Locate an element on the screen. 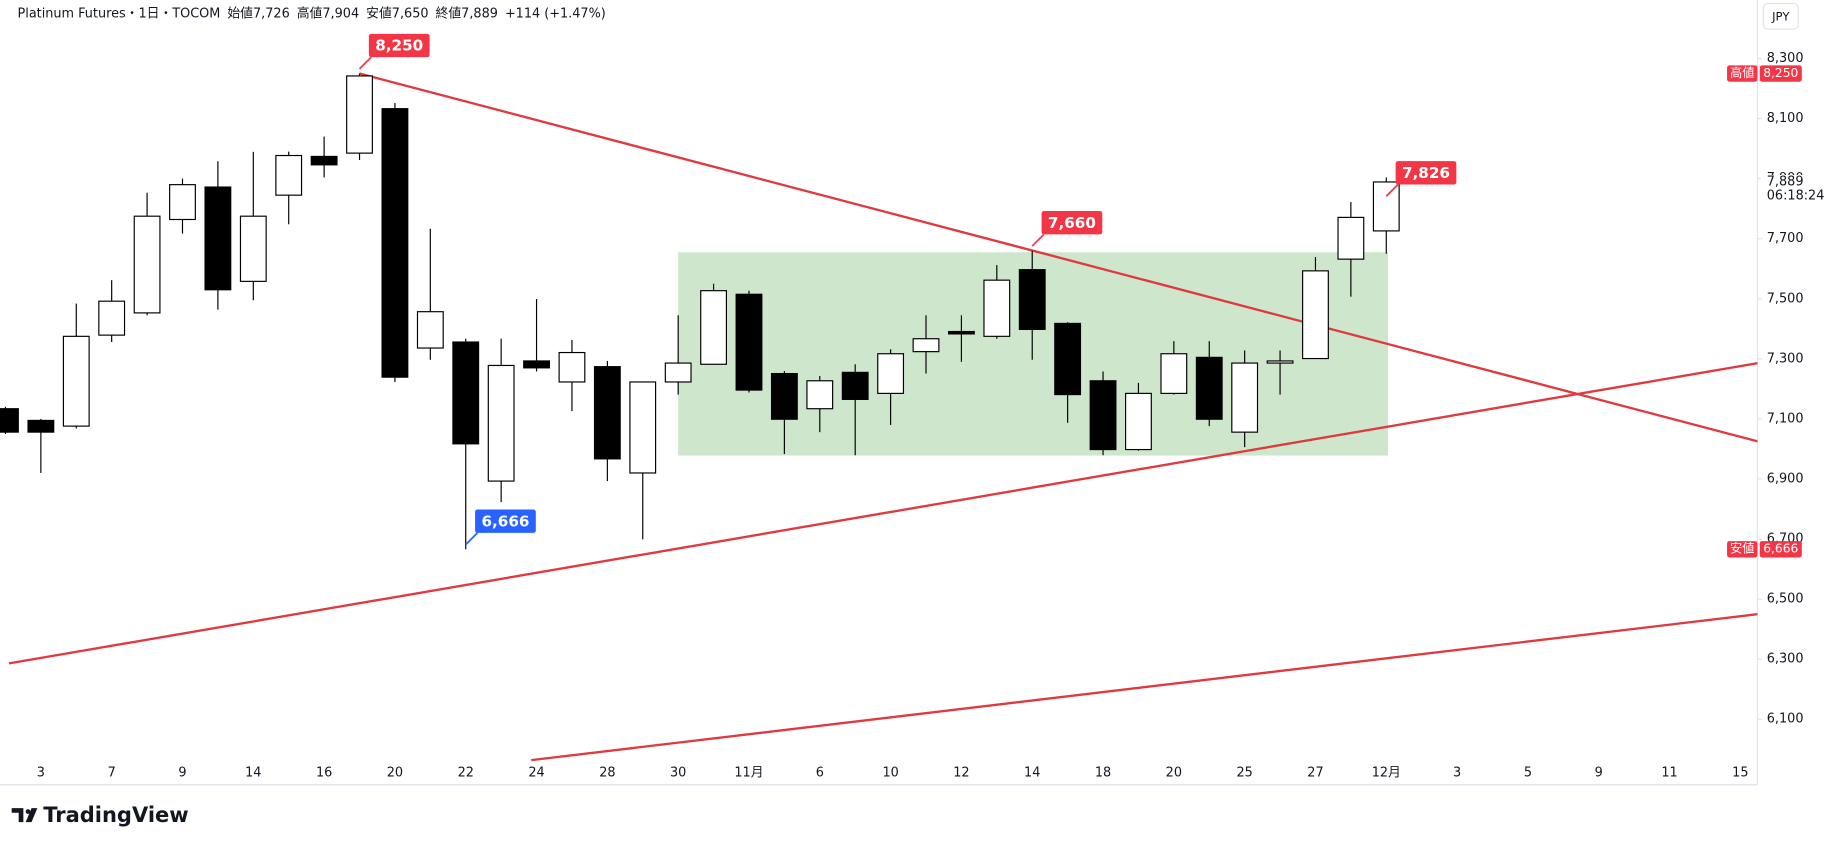 The image size is (1831, 845). currency-button is located at coordinates (1780, 16).